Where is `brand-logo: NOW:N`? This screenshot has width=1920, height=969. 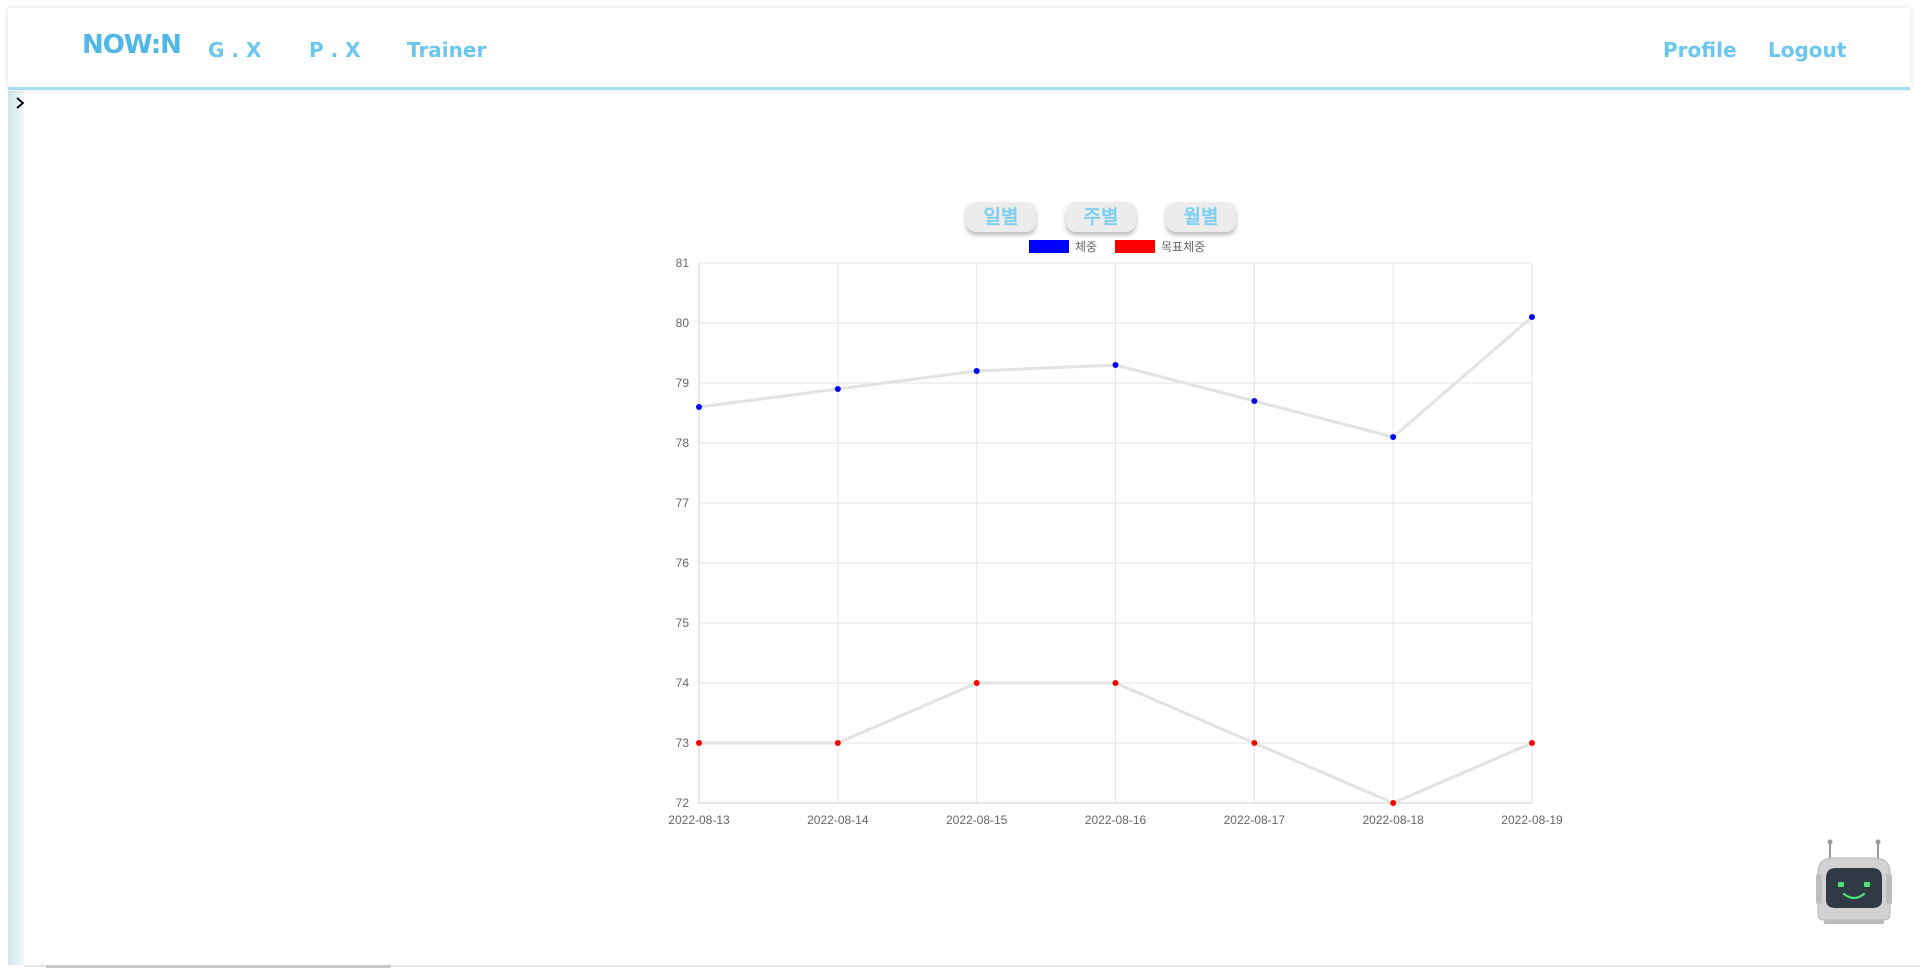 brand-logo: NOW:N is located at coordinates (132, 45).